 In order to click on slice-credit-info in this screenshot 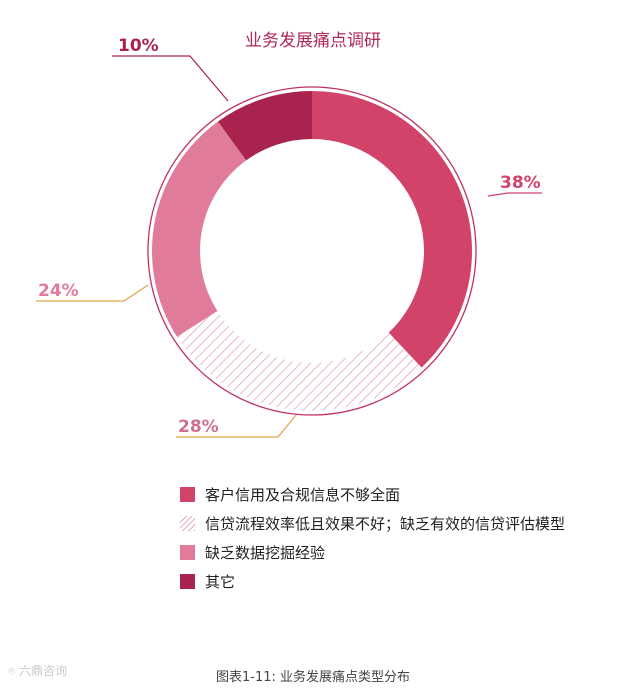, I will do `click(392, 229)`.